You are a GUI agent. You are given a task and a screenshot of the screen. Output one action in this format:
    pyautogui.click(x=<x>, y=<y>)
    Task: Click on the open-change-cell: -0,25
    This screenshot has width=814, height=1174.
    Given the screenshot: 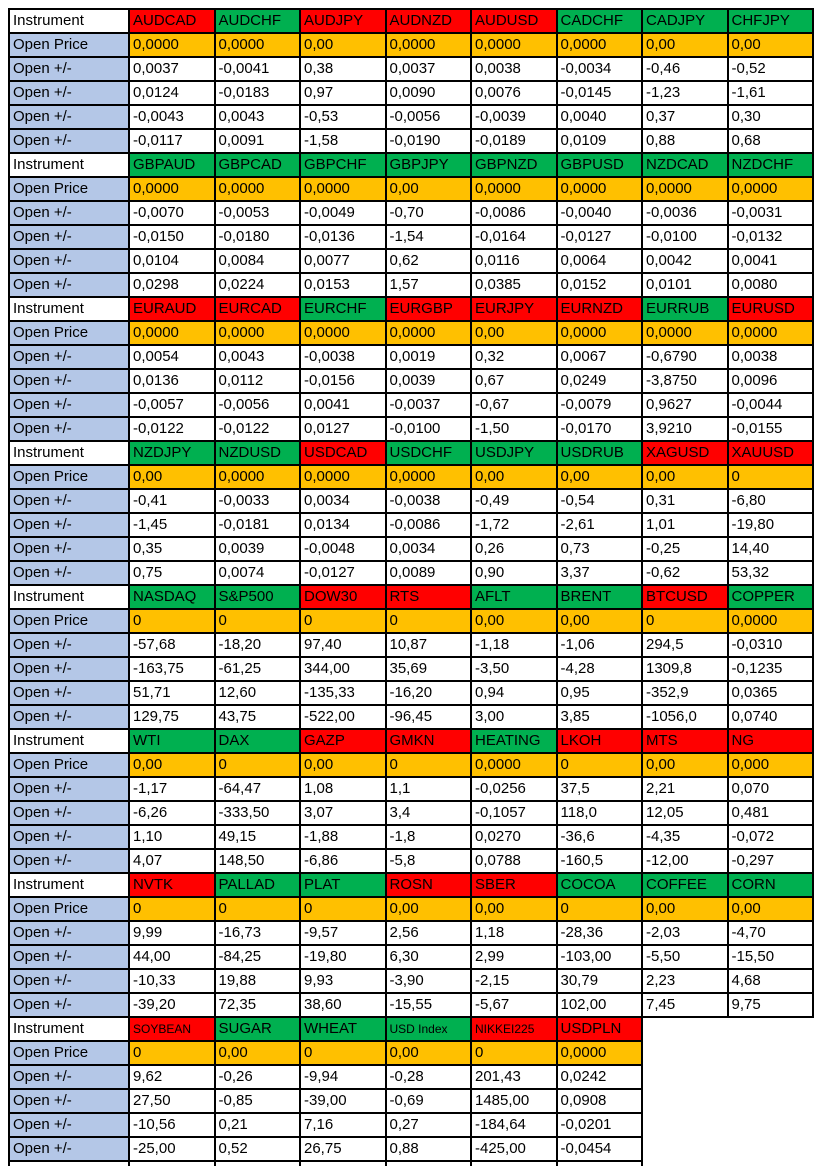 What is the action you would take?
    pyautogui.click(x=685, y=549)
    